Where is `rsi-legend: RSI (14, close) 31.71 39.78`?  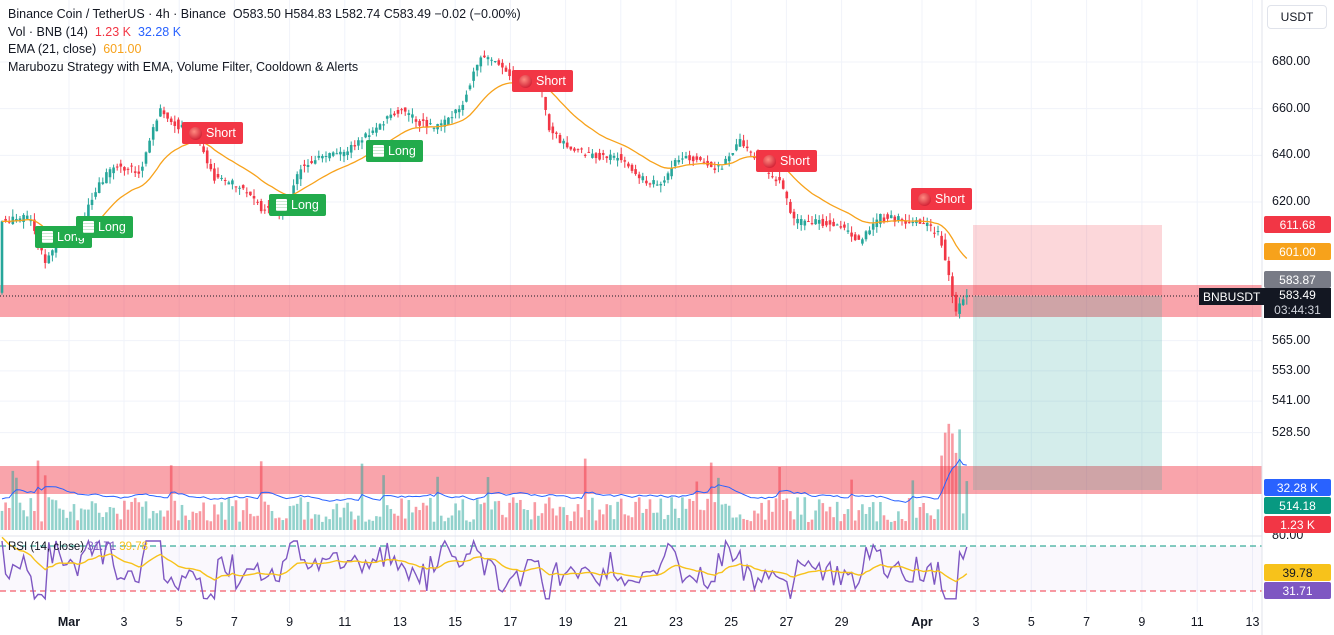
rsi-legend: RSI (14, close) 31.71 39.78 is located at coordinates (78, 547).